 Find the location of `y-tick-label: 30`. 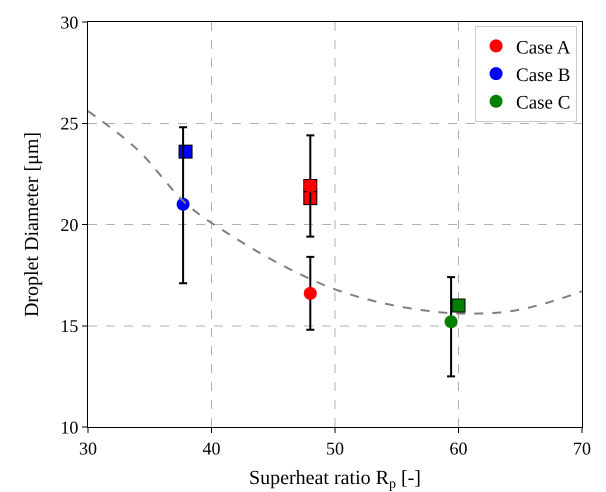

y-tick-label: 30 is located at coordinates (69, 22).